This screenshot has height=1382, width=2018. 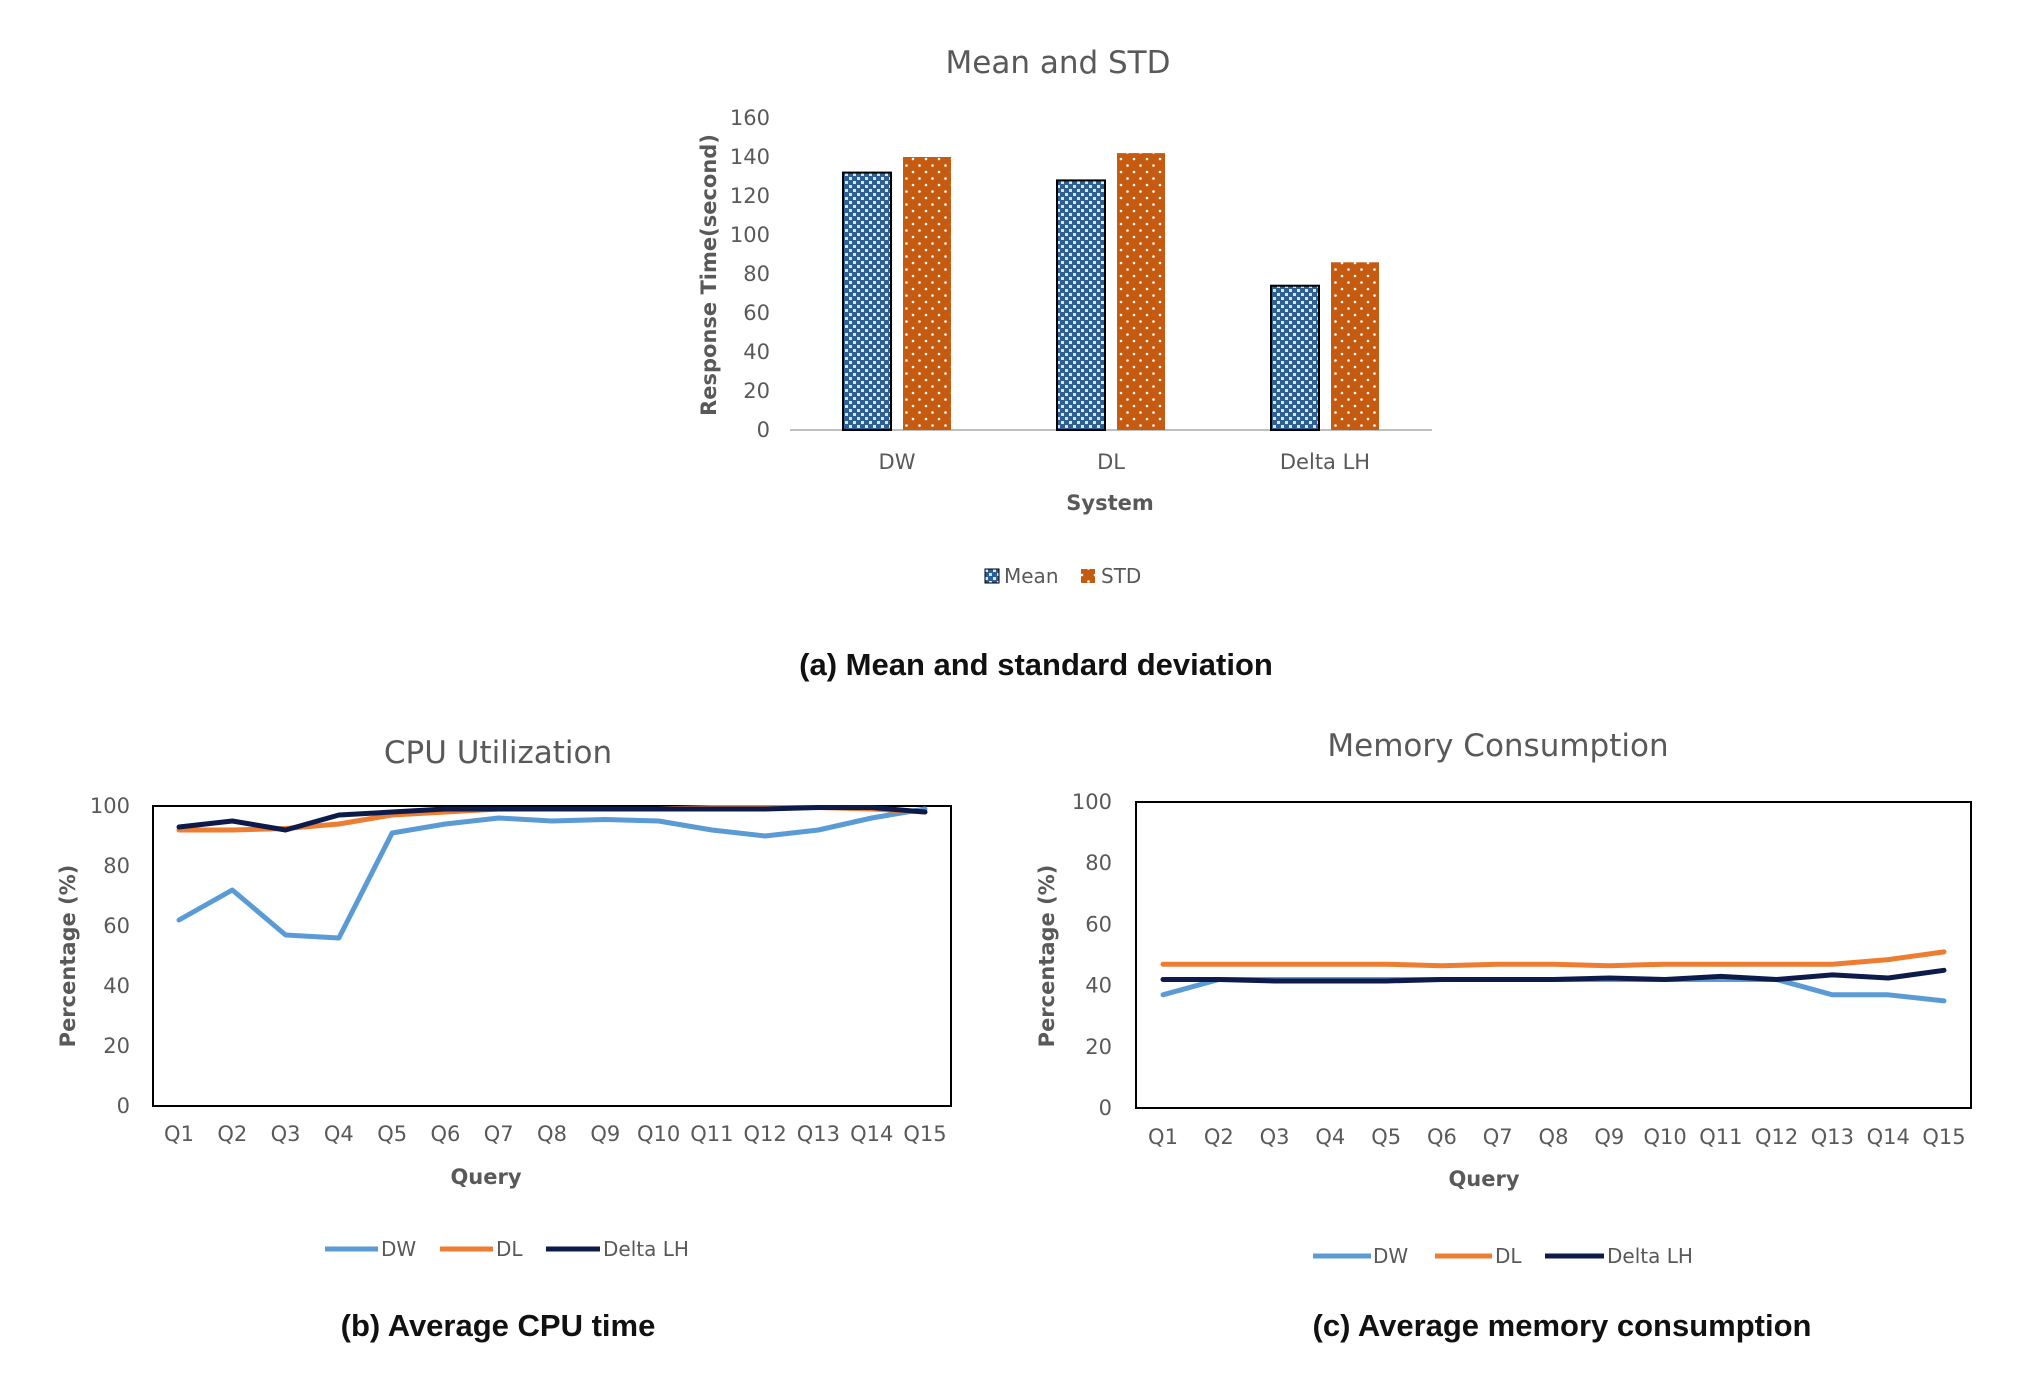 I want to click on chart-b-xtick-14: Q15, so click(x=924, y=1134).